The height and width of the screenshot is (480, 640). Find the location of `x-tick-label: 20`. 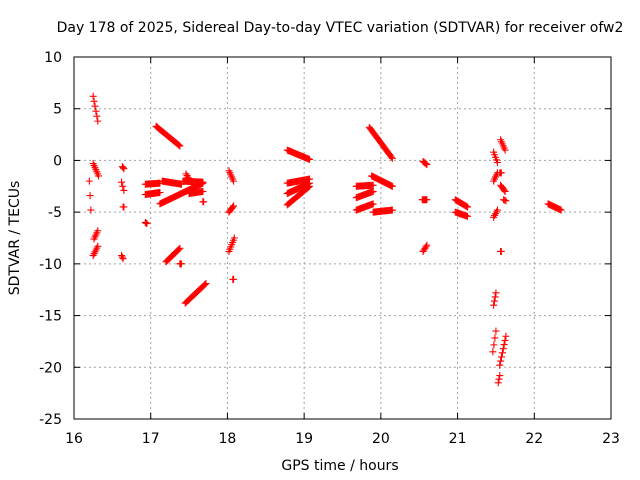

x-tick-label: 20 is located at coordinates (381, 439).